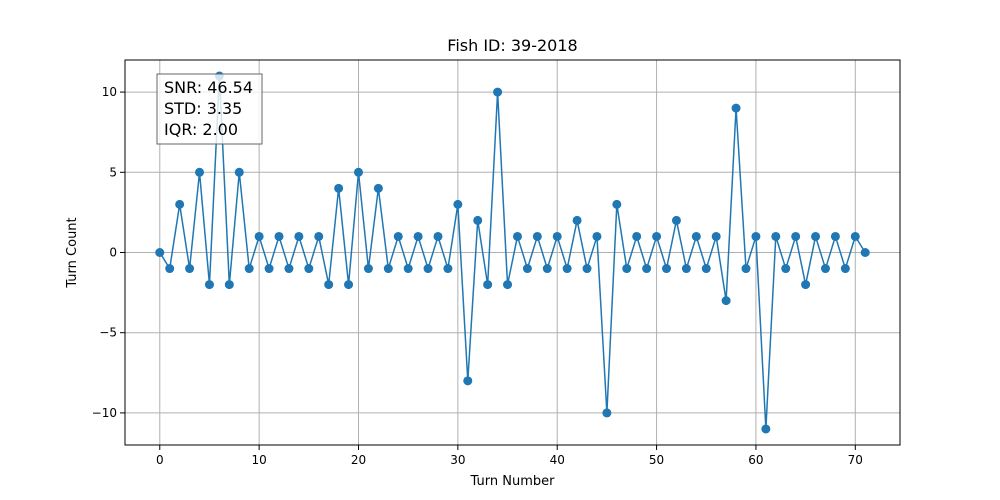 The height and width of the screenshot is (500, 1000). What do you see at coordinates (113, 253) in the screenshot?
I see `y-tick-label: 0` at bounding box center [113, 253].